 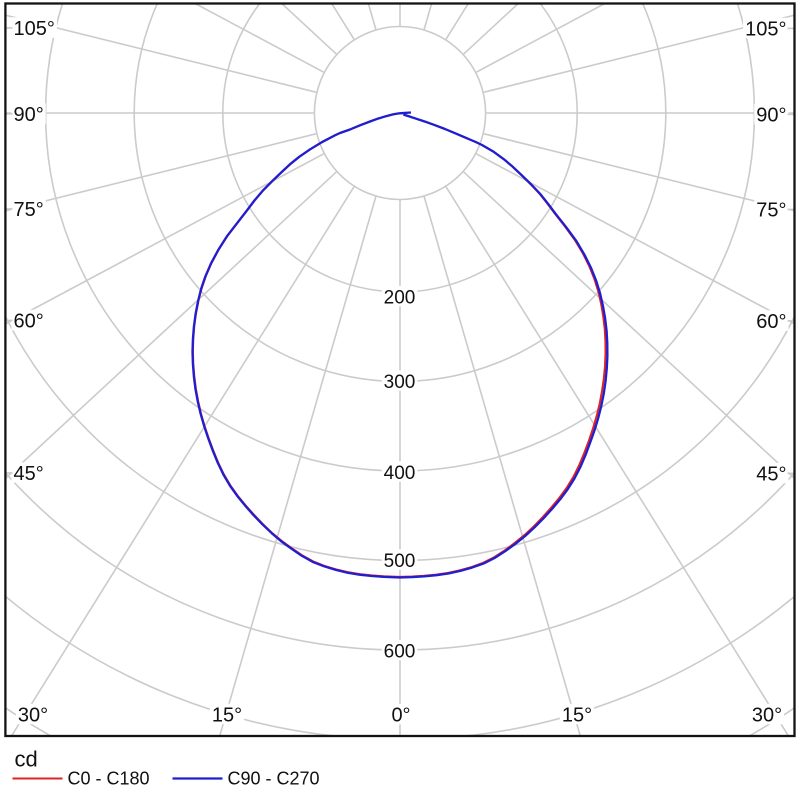 What do you see at coordinates (109, 779) in the screenshot?
I see `svg-text: C0 - C180` at bounding box center [109, 779].